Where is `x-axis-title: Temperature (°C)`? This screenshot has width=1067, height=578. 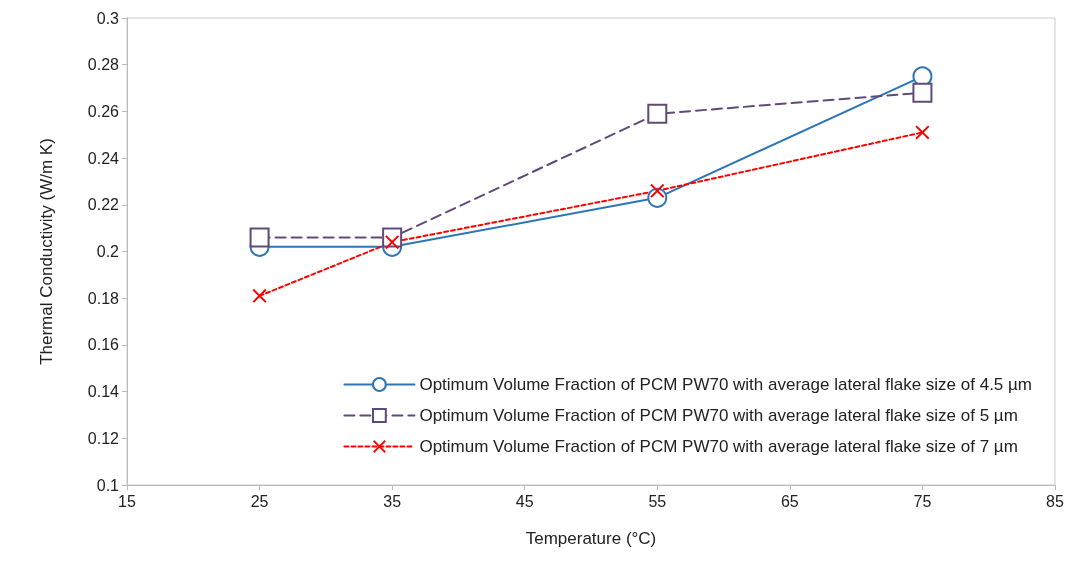 x-axis-title: Temperature (°C) is located at coordinates (591, 538).